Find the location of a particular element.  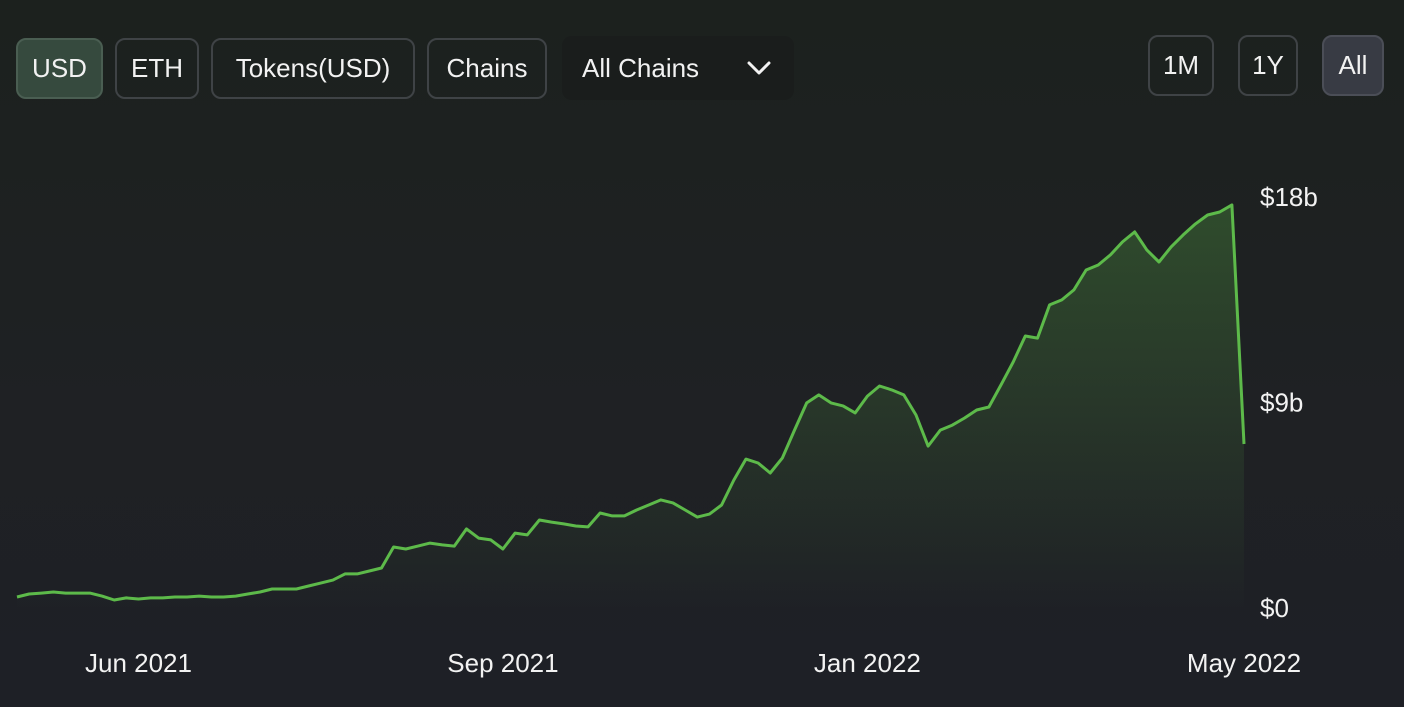

y-tick-label: $18b is located at coordinates (1289, 197).